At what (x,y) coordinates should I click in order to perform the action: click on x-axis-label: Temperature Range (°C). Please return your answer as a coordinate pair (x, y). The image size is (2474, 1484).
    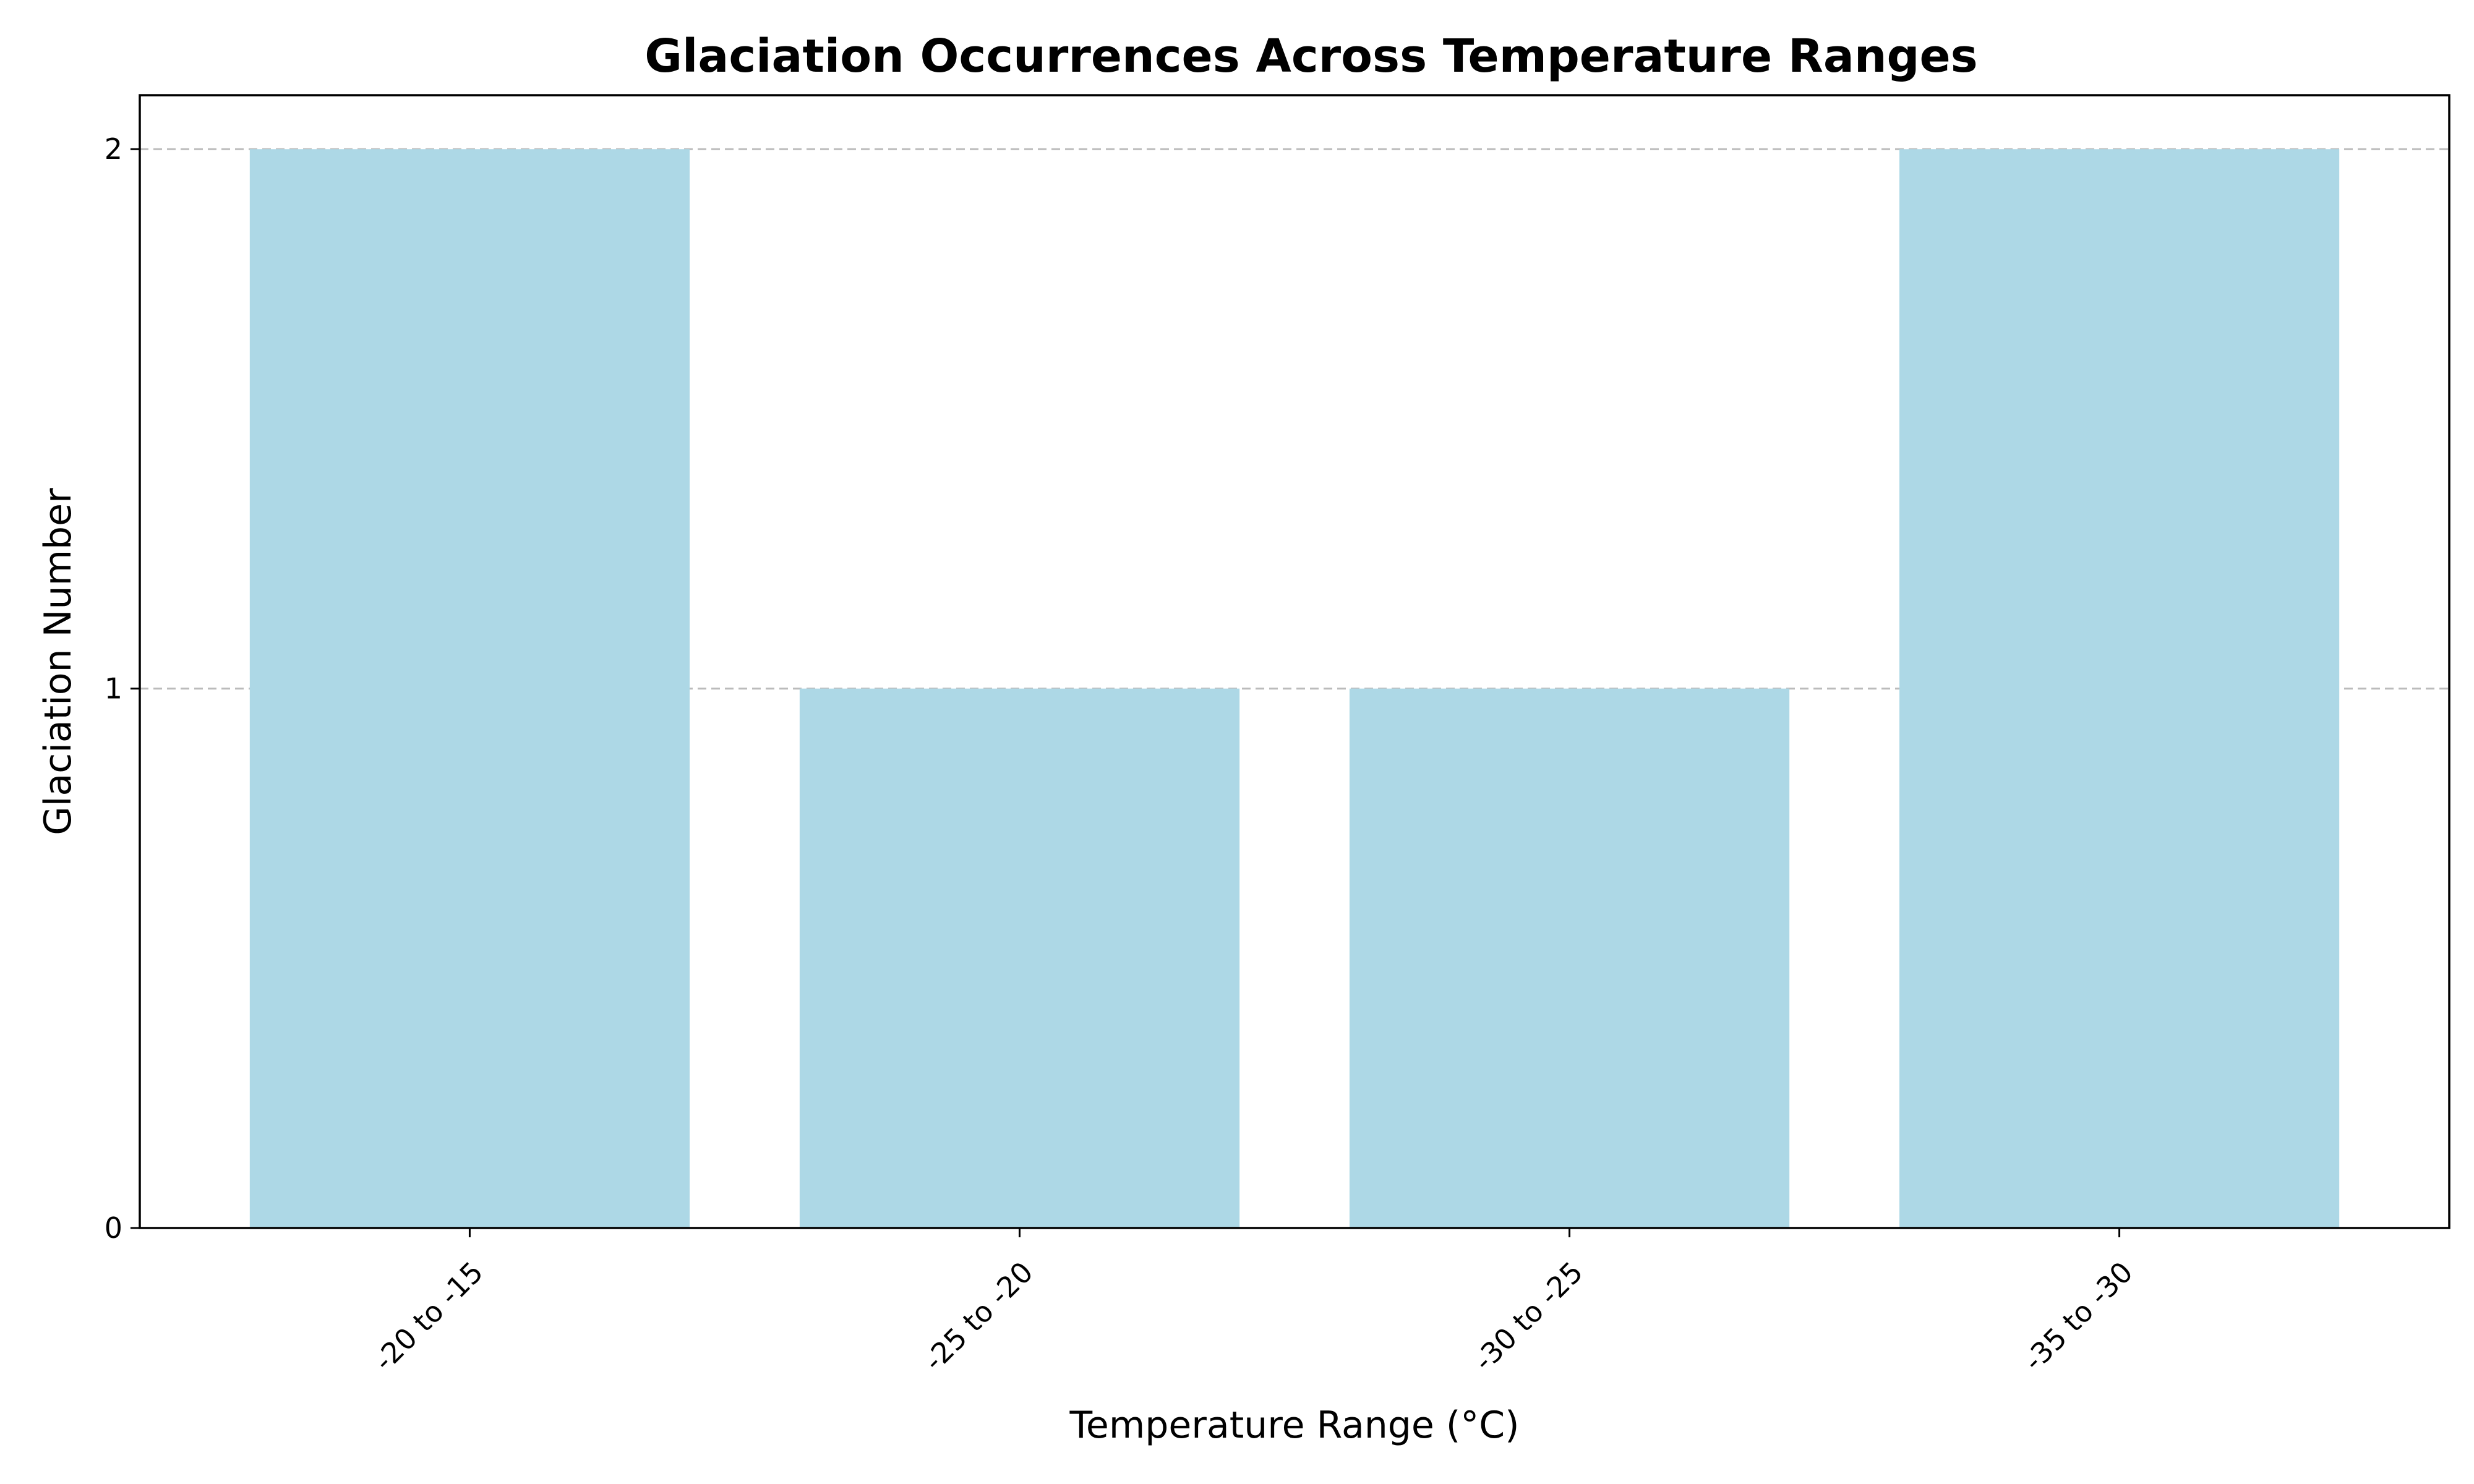
    Looking at the image, I should click on (1294, 1425).